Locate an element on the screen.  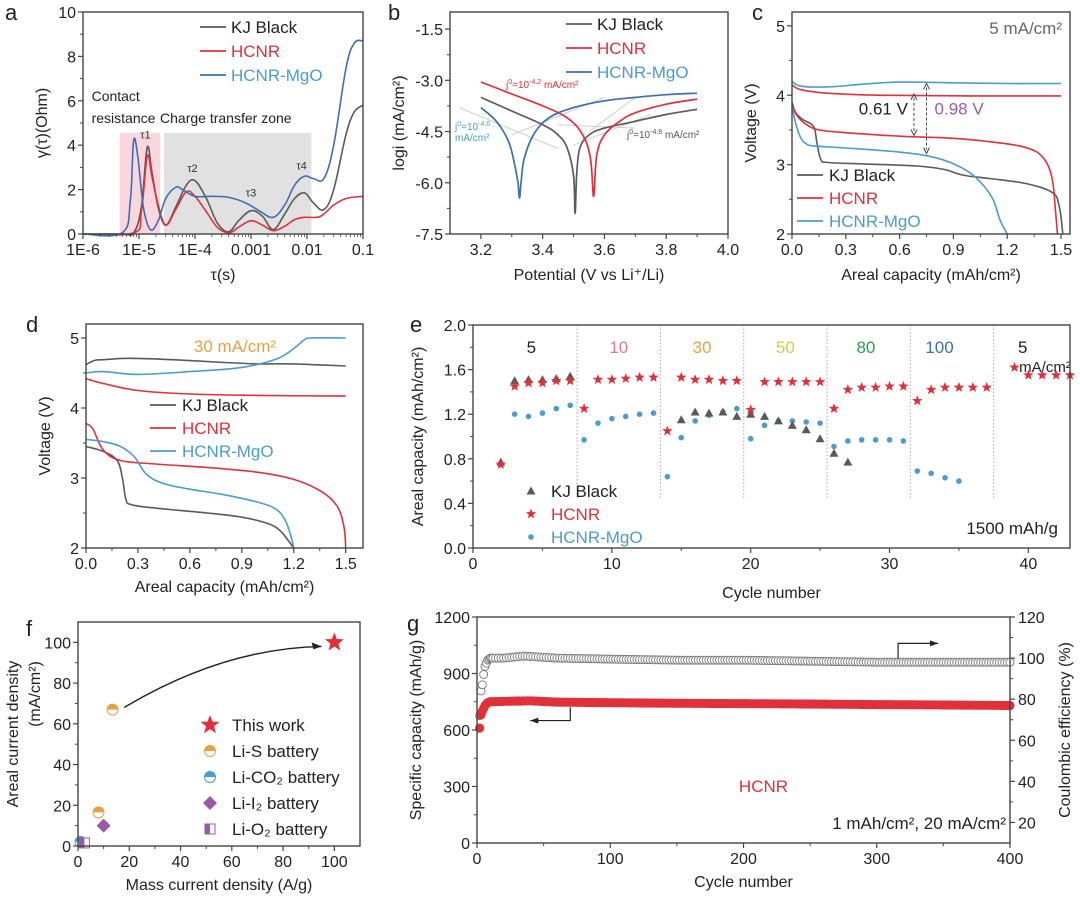
f-x-tick-label: 20 is located at coordinates (129, 862).